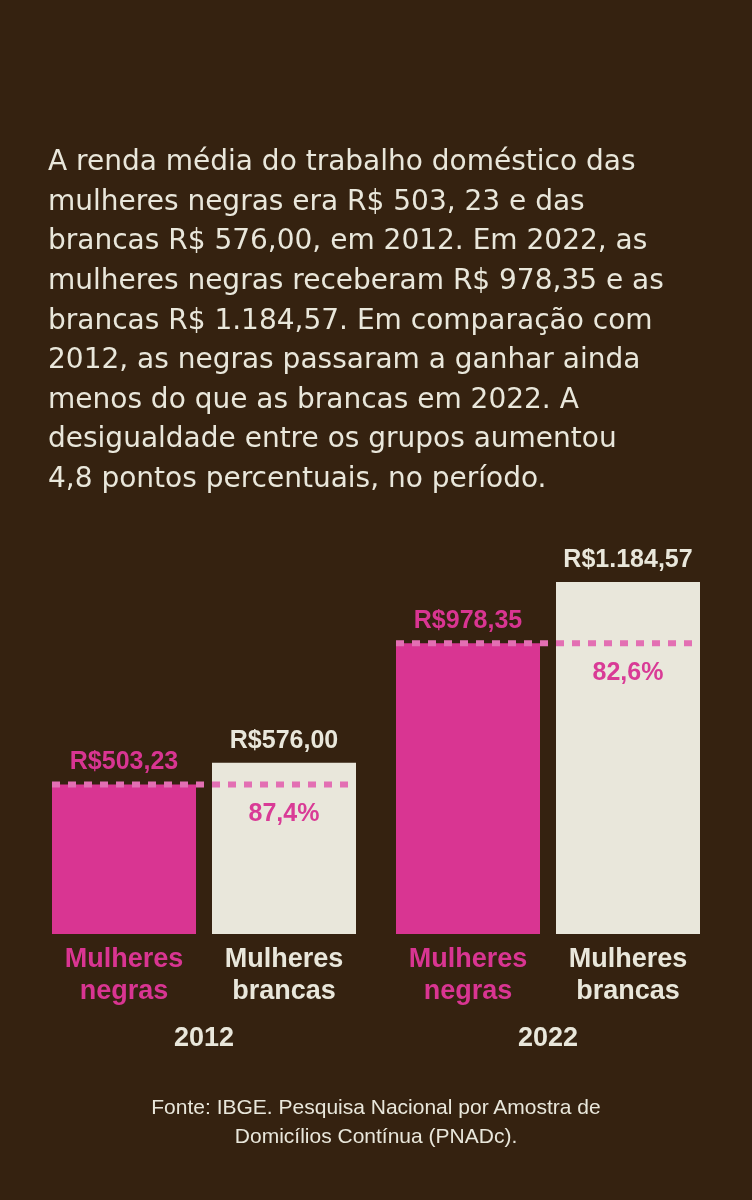 The image size is (752, 1200). Describe the element at coordinates (284, 738) in the screenshot. I see `data-label: R$576,00` at that location.